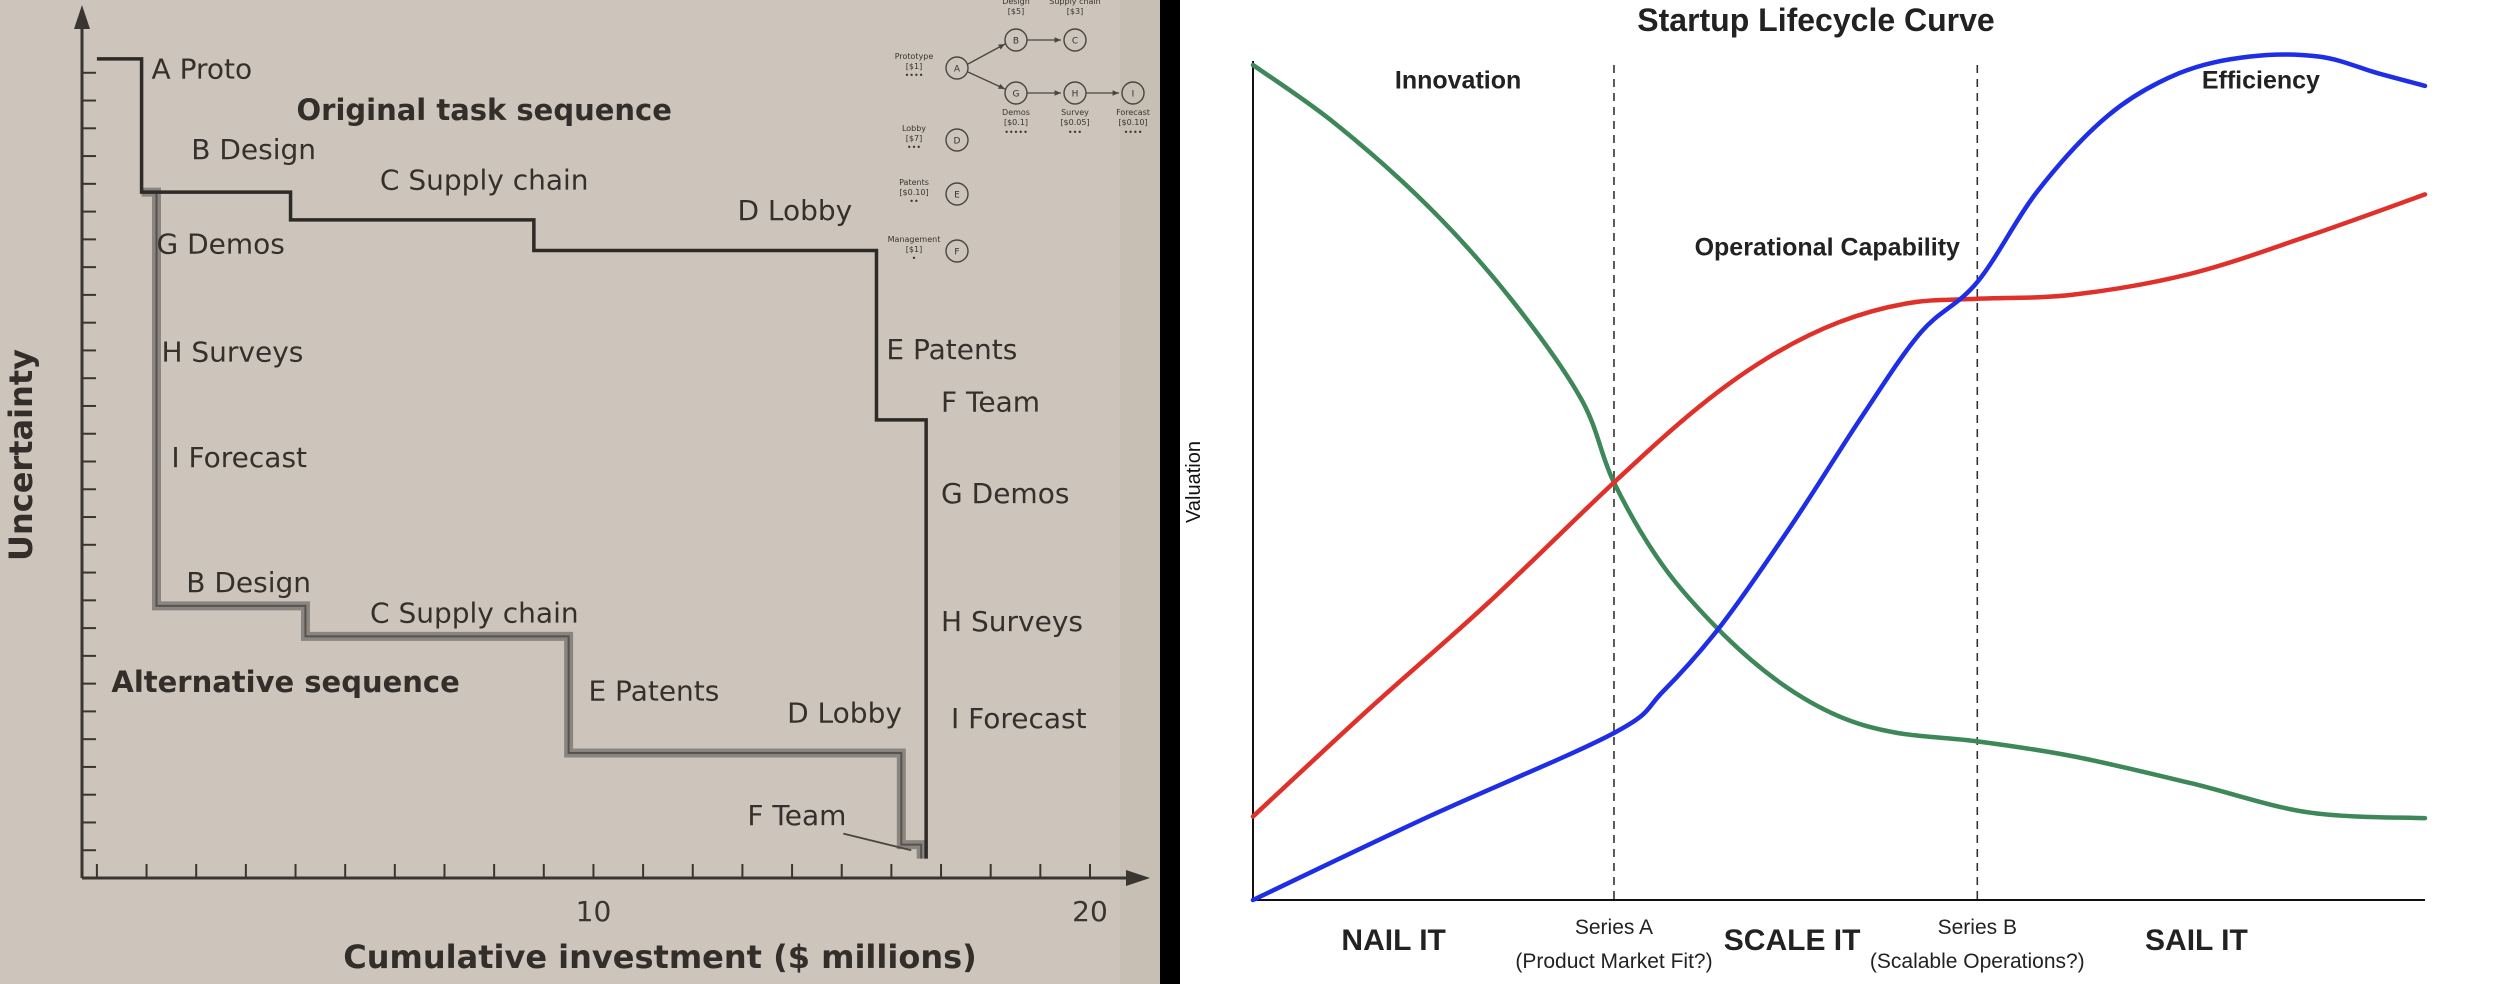 The width and height of the screenshot is (2514, 984). I want to click on x-tick-label: 20, so click(1090, 911).